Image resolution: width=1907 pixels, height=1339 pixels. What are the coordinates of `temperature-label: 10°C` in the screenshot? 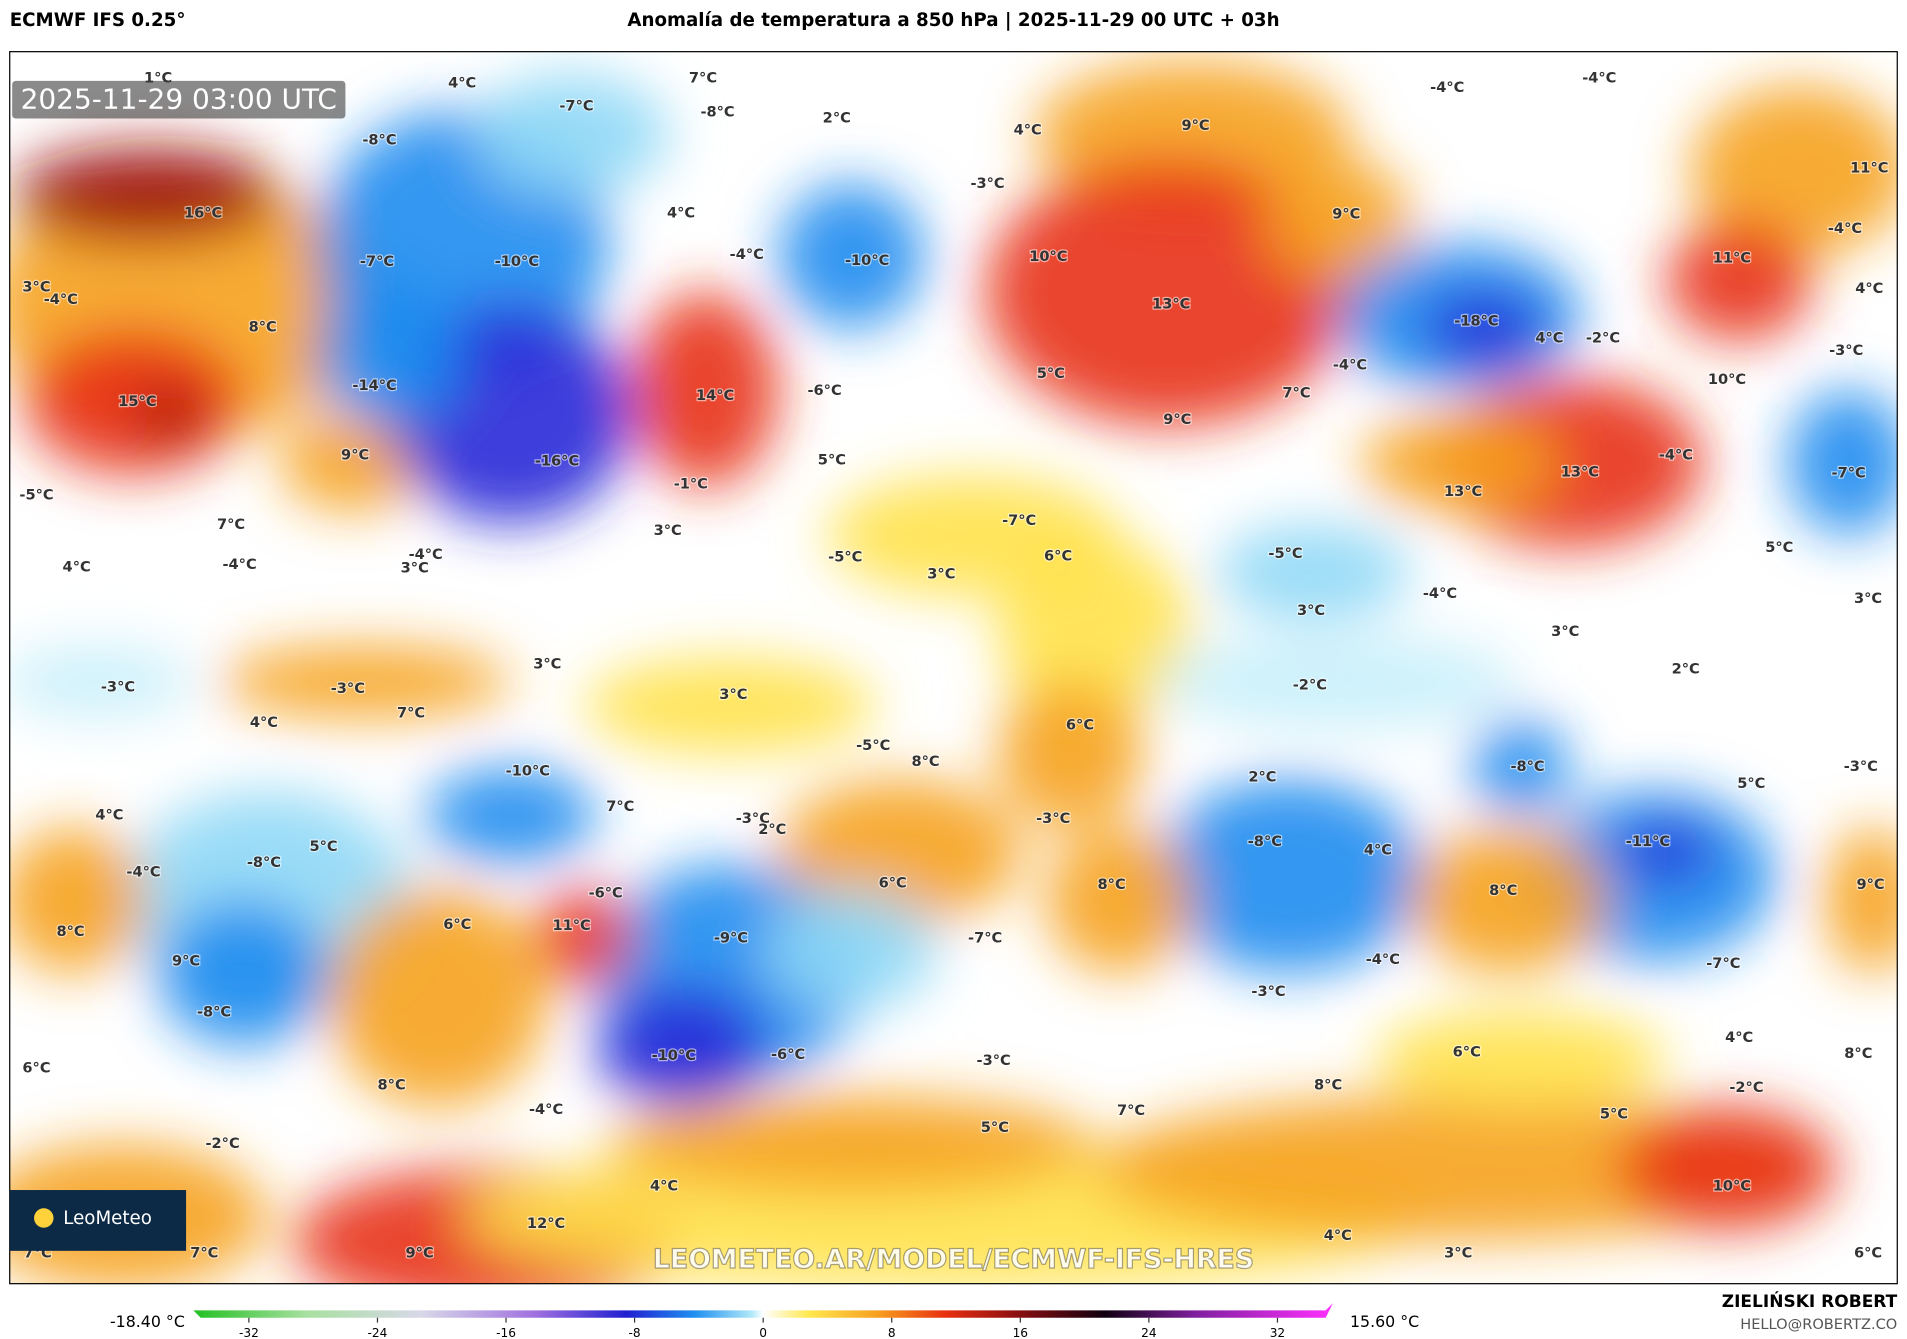 It's located at (1732, 1185).